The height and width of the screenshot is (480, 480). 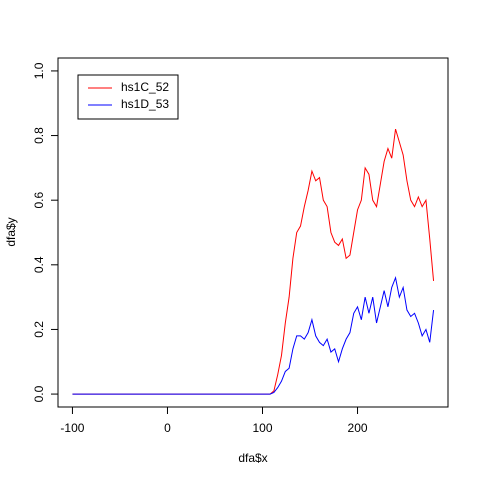 I want to click on x-tick-label: 200, so click(x=358, y=428).